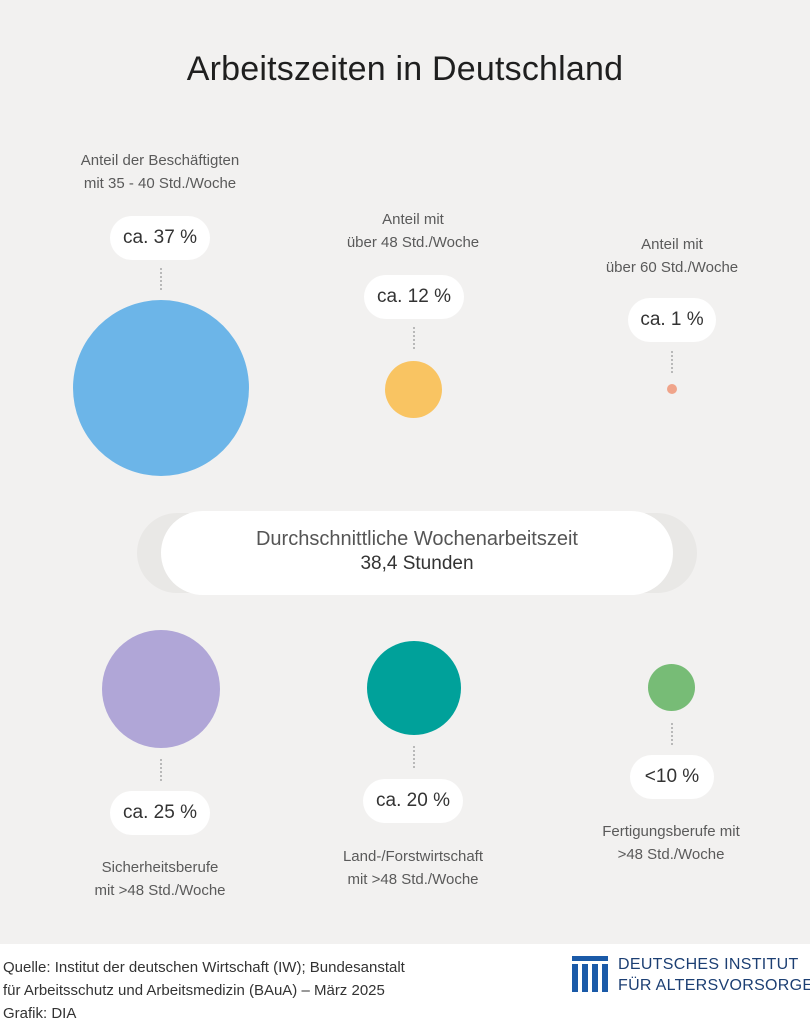 The width and height of the screenshot is (810, 1024). Describe the element at coordinates (672, 267) in the screenshot. I see `label-over-60-line2: über 60 Std./Woche` at that location.